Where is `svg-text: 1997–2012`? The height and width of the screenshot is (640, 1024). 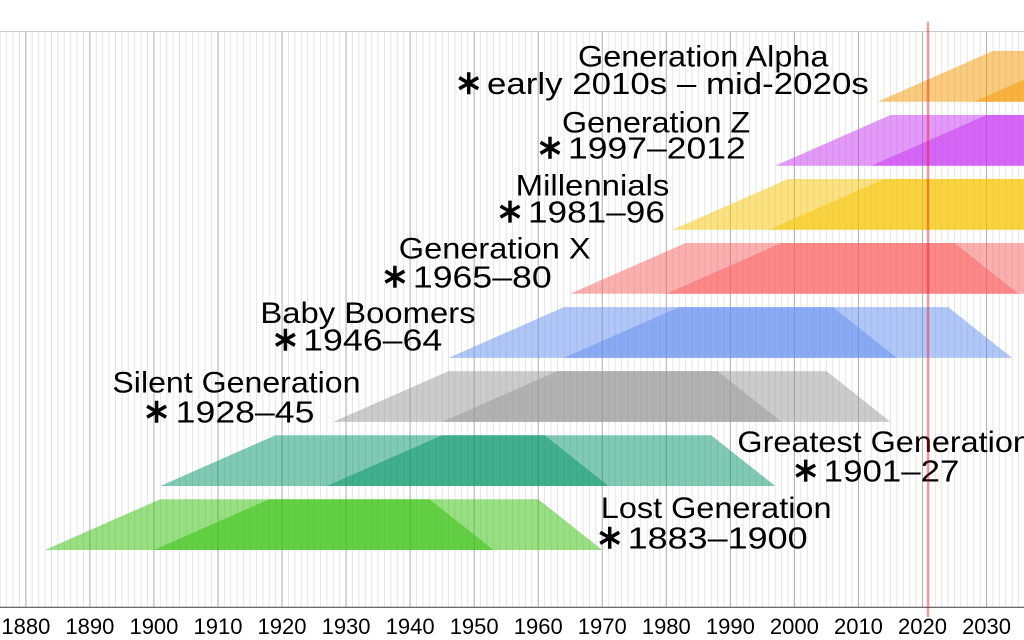 svg-text: 1997–2012 is located at coordinates (657, 148).